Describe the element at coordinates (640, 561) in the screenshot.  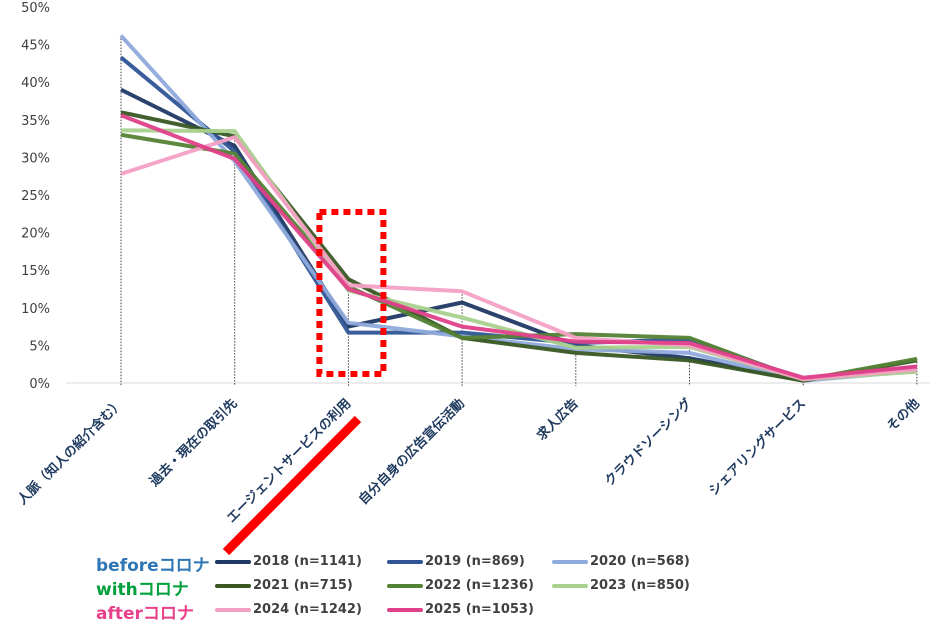
I see `legend-entry-label: 2020 (n=568)` at that location.